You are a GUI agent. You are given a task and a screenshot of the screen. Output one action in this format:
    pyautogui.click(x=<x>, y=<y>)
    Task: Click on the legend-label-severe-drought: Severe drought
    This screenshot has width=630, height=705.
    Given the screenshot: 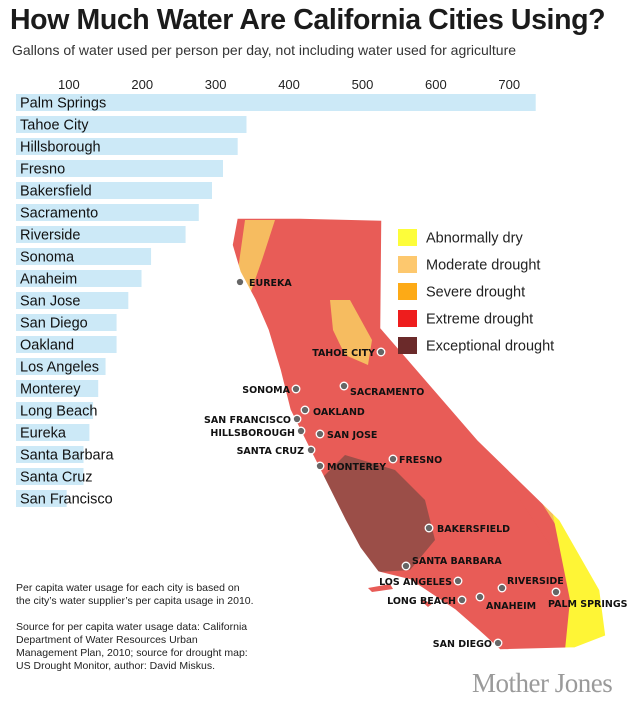 What is the action you would take?
    pyautogui.click(x=475, y=293)
    